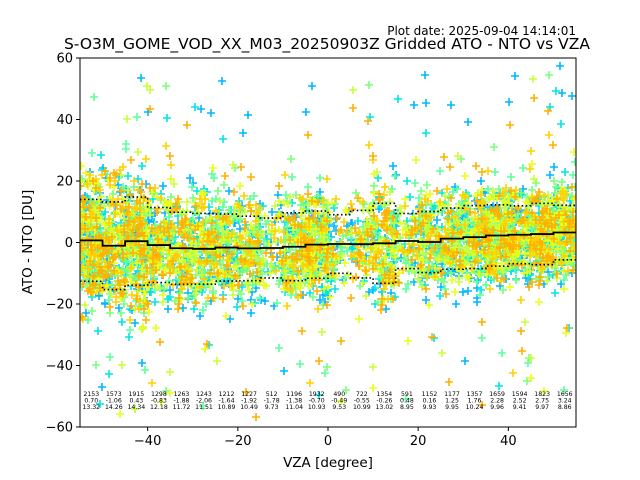 The height and width of the screenshot is (480, 640). Describe the element at coordinates (159, 407) in the screenshot. I see `bin-std: 12.18` at that location.